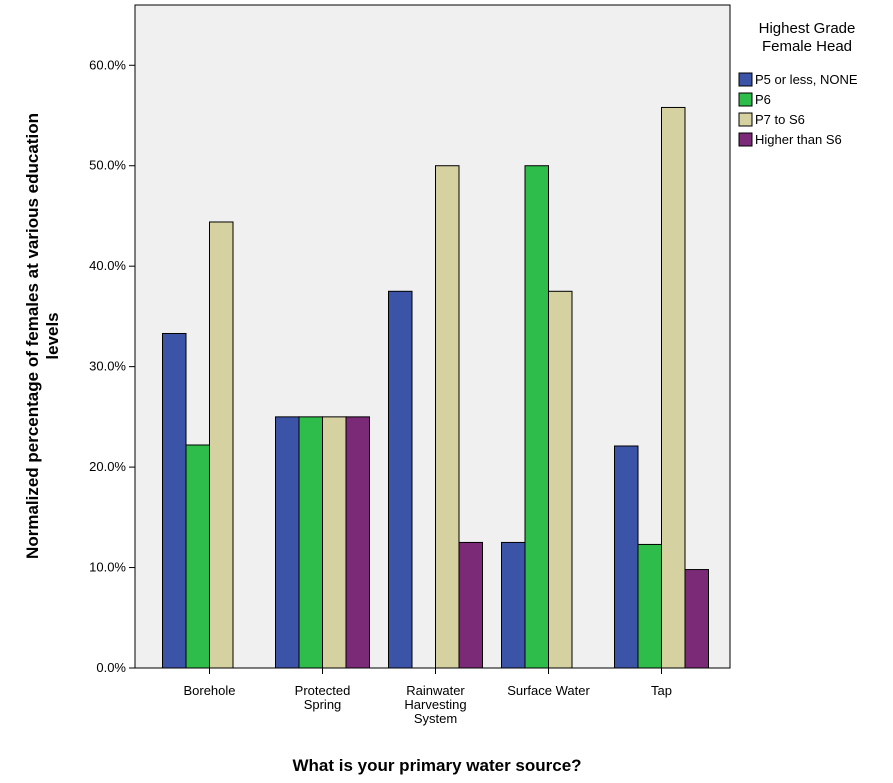 This screenshot has width=893, height=783. I want to click on y-axis-title-line: levels, so click(52, 335).